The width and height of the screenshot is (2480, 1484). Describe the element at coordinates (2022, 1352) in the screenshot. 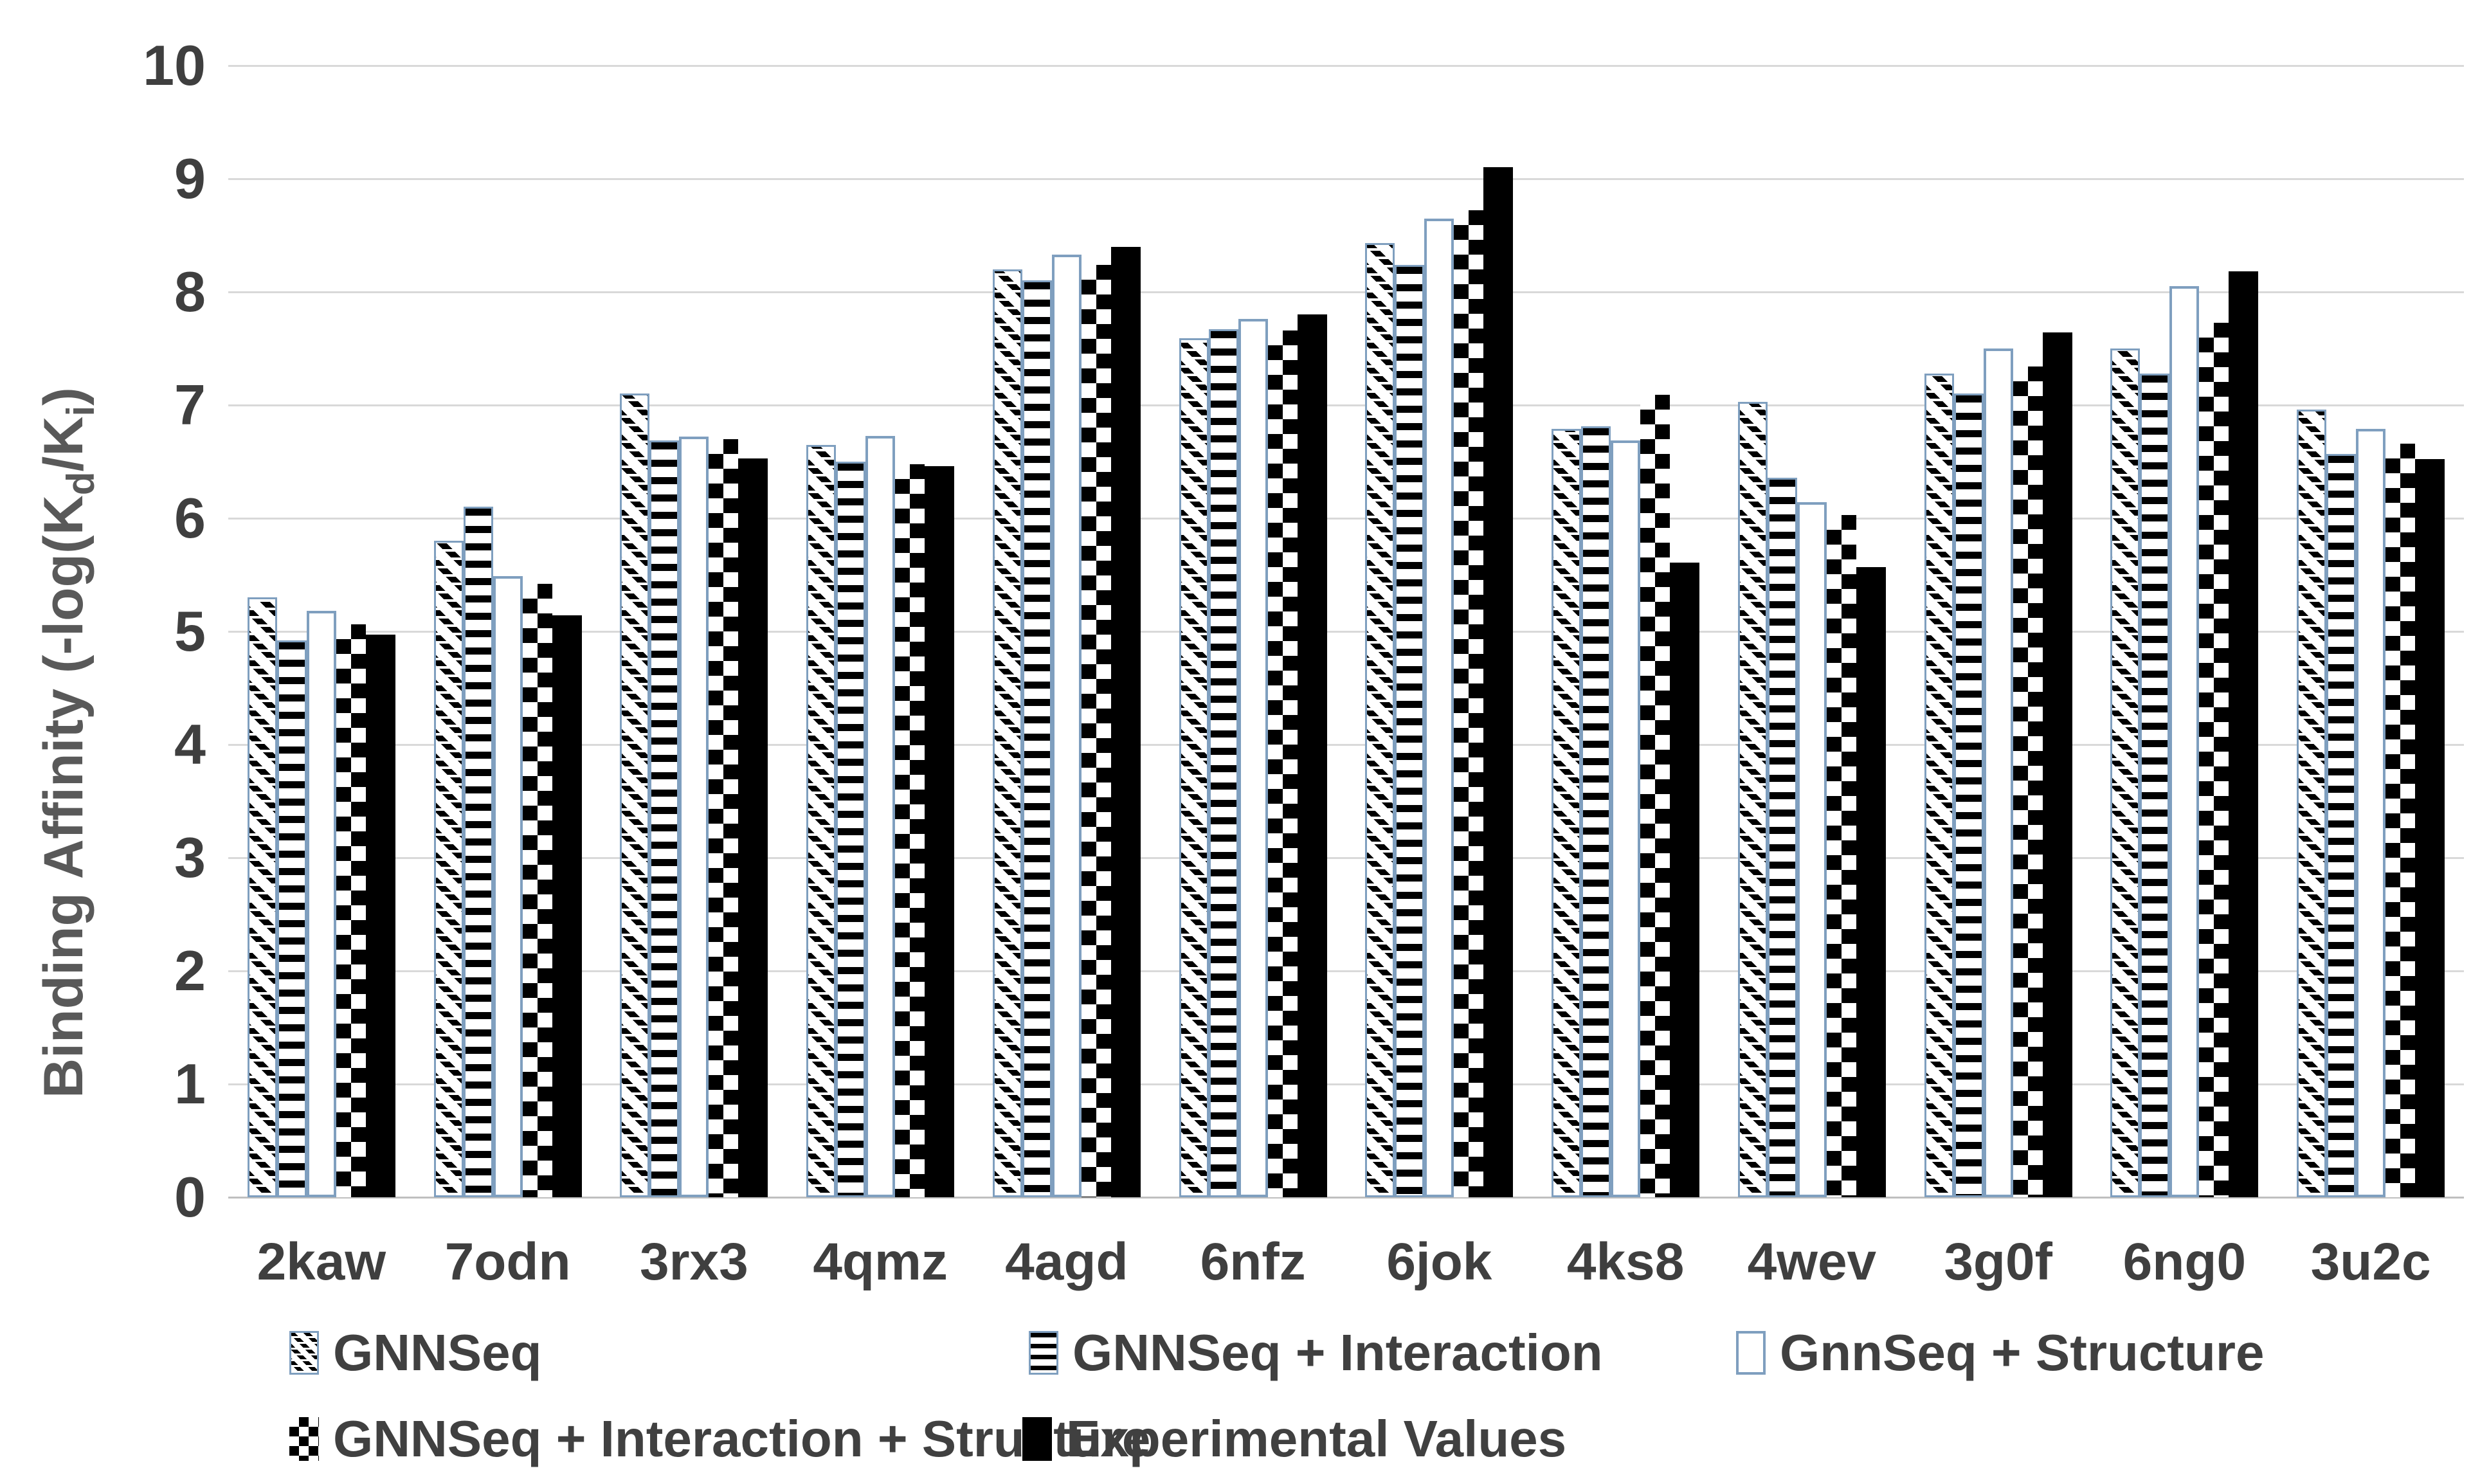

I see `legend-label-2: GnnSeq + Structure` at that location.